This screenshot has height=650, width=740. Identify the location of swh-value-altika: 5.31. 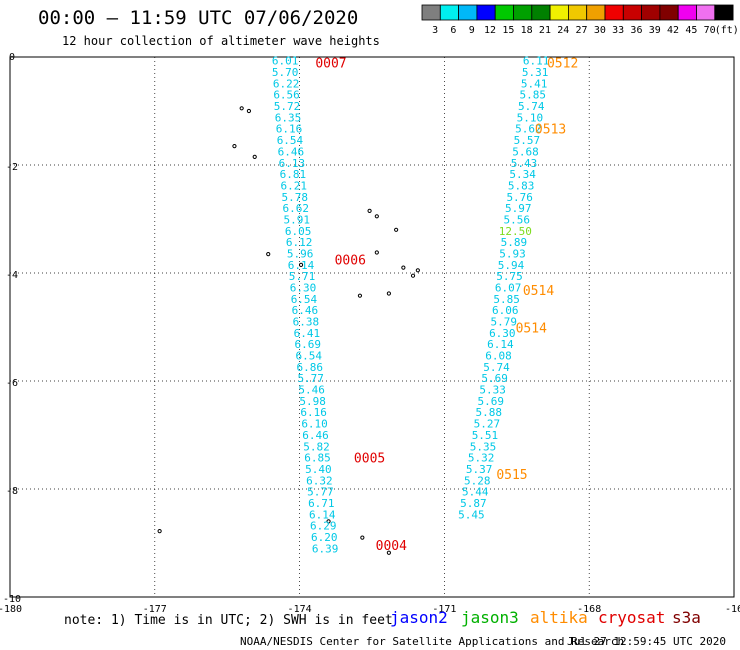
(535, 72).